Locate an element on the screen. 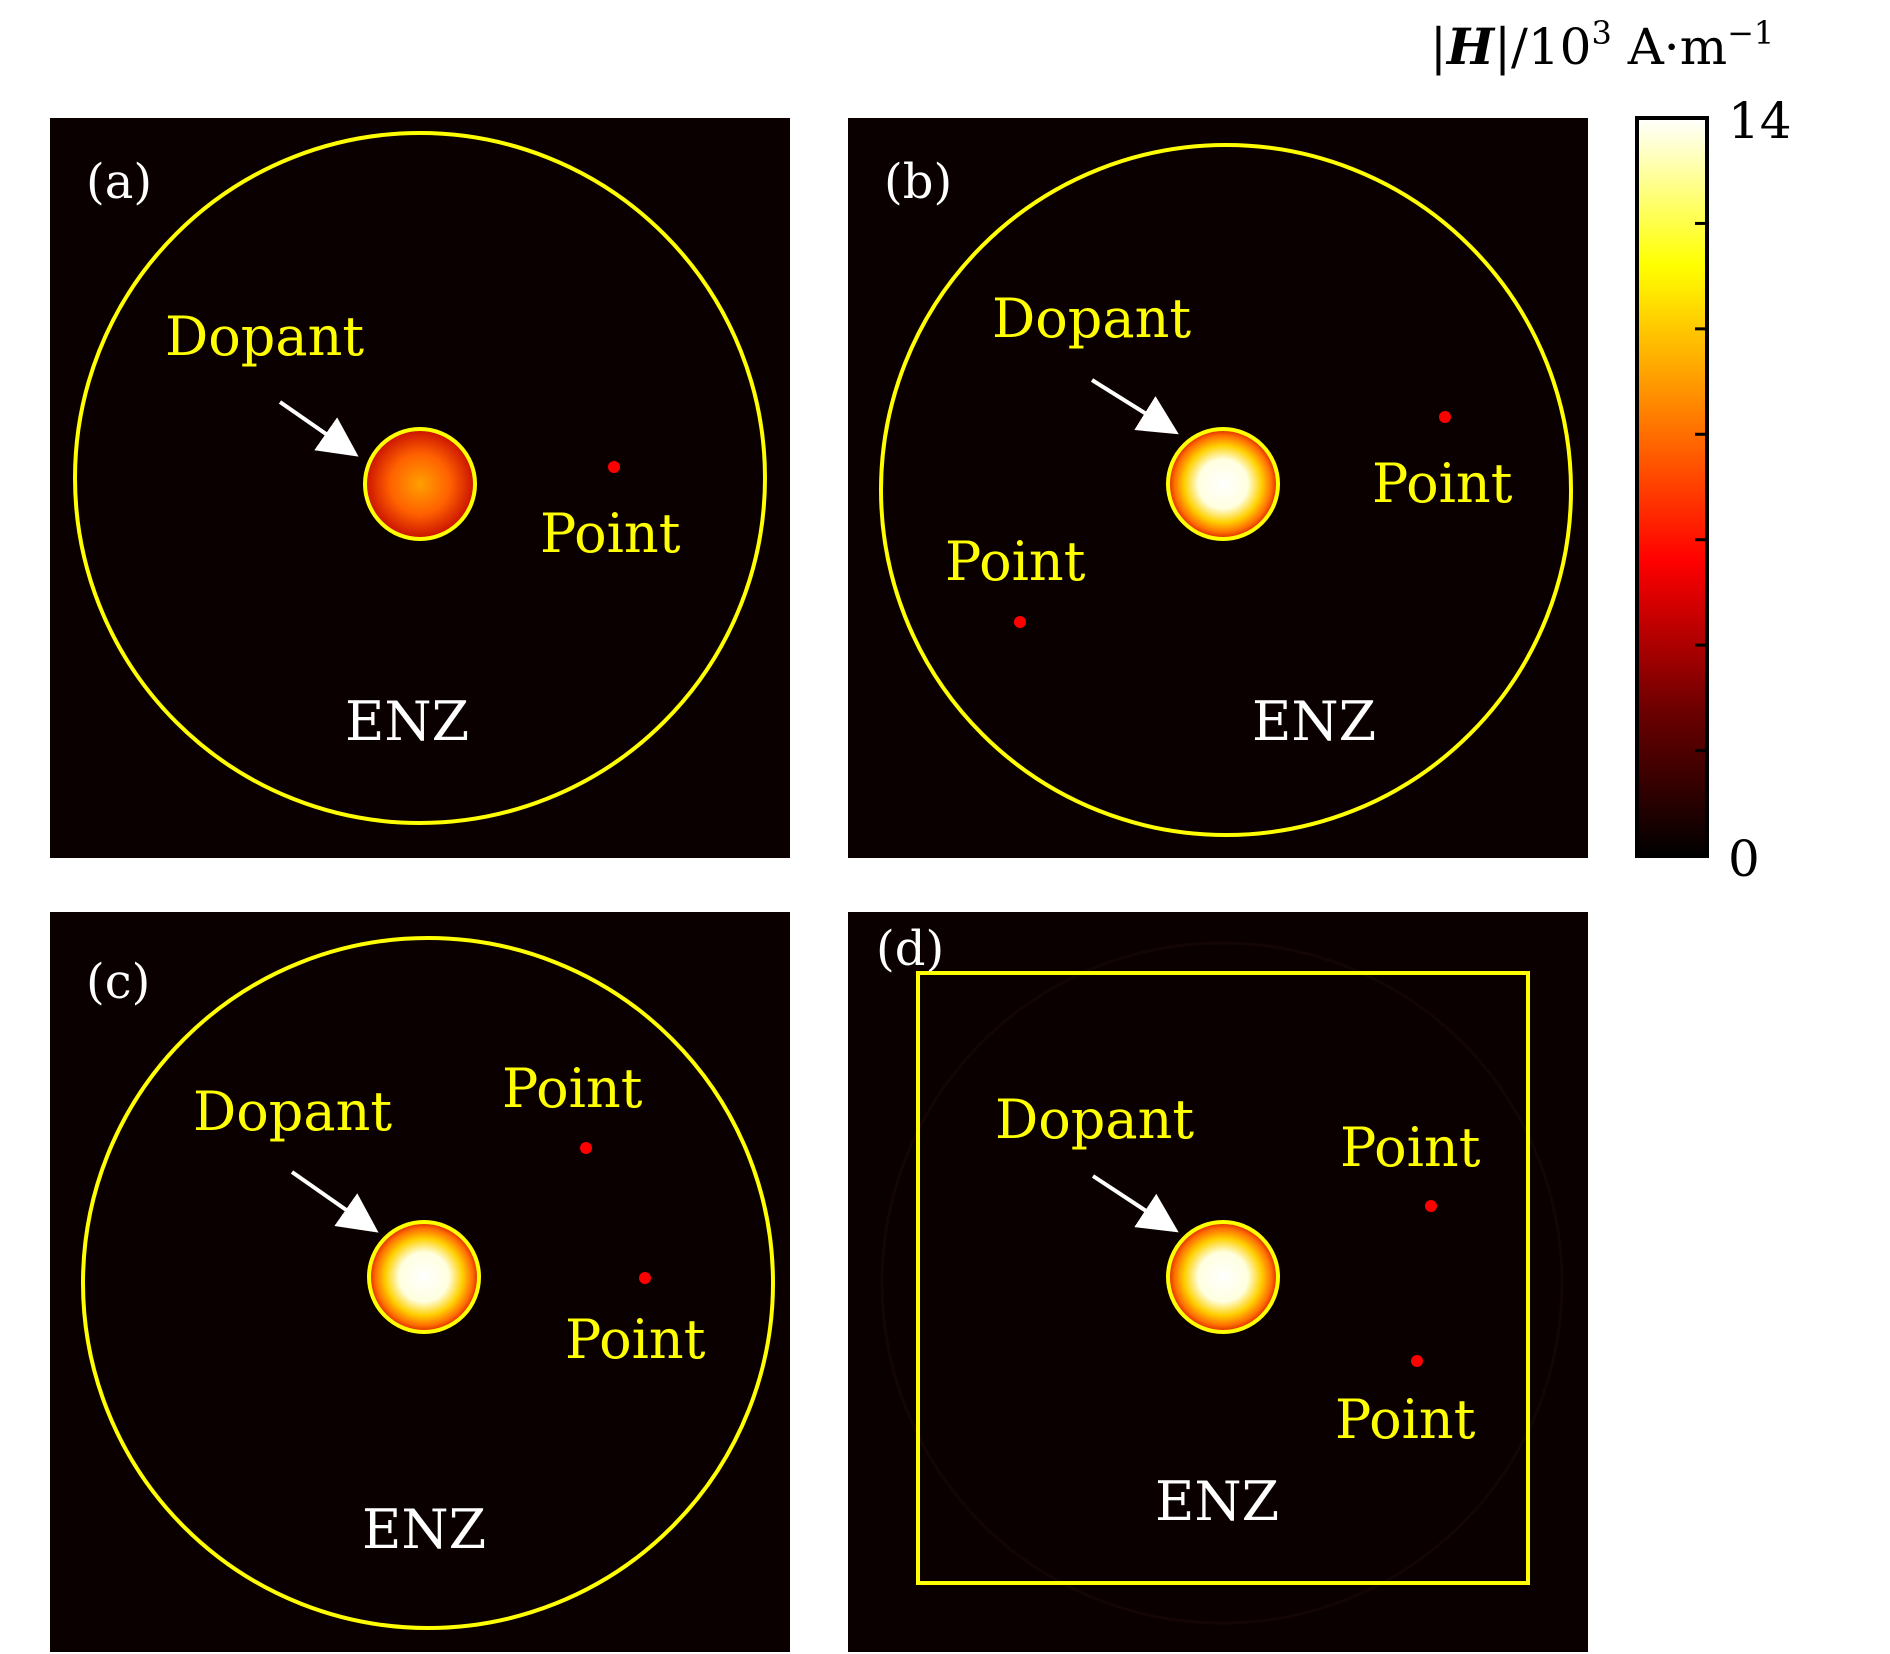 This screenshot has width=1890, height=1654. panel-c-dopant is located at coordinates (424, 1277).